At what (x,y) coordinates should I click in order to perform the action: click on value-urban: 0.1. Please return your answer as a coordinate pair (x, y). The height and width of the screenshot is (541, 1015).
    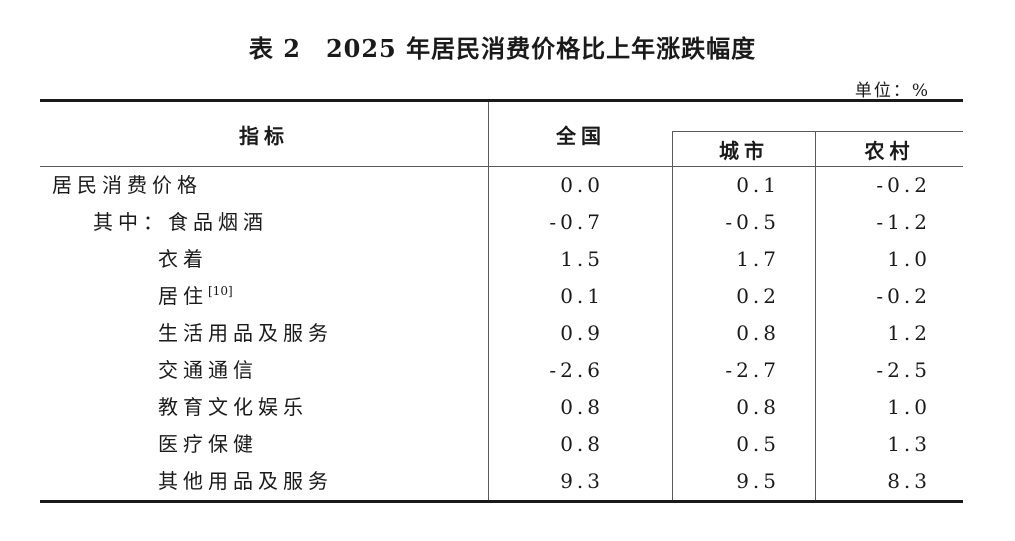
    Looking at the image, I should click on (744, 185).